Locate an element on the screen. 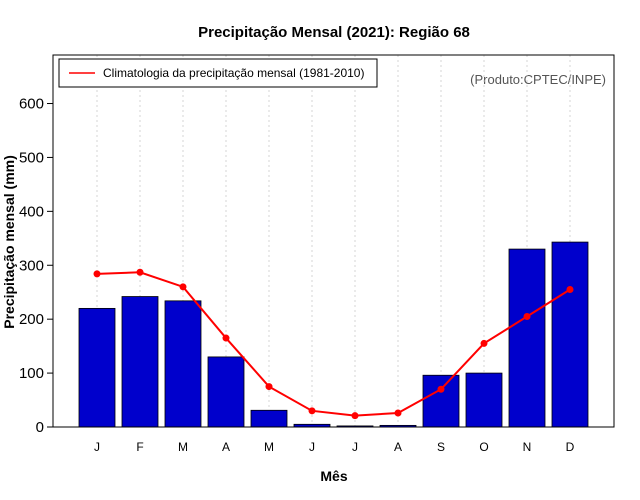  x-tick-label: F is located at coordinates (139, 447).